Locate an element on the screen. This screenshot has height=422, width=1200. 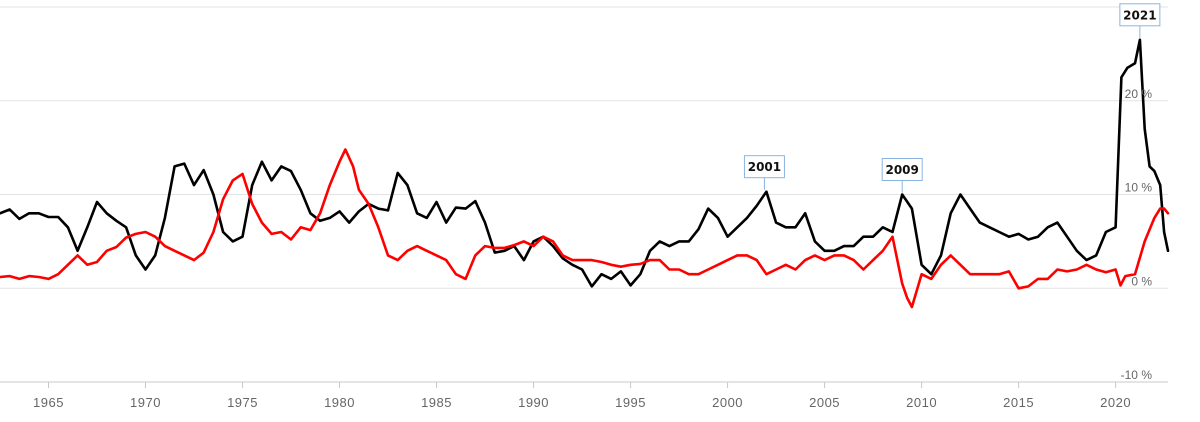
annotation-2001: 2001 is located at coordinates (764, 172).